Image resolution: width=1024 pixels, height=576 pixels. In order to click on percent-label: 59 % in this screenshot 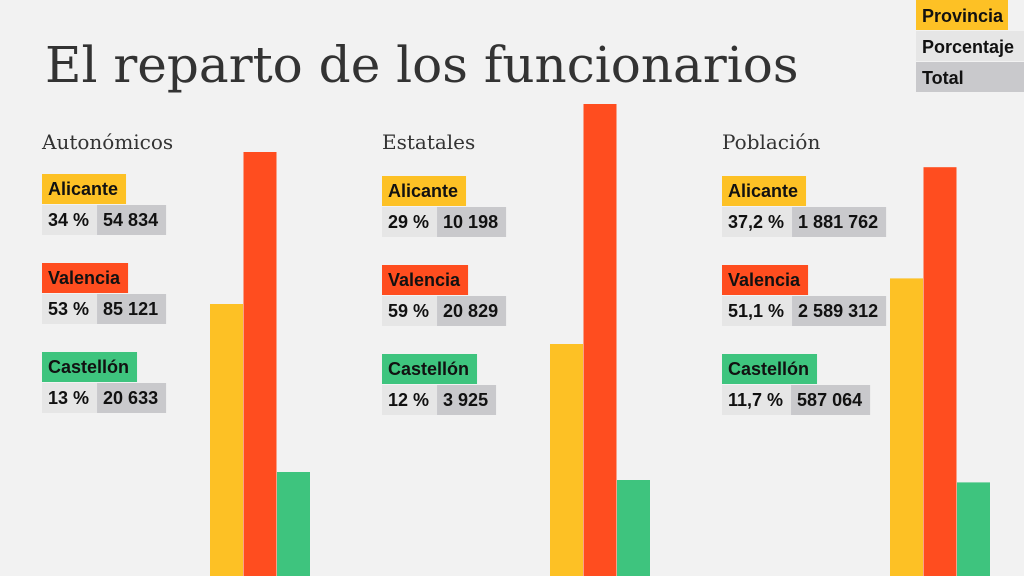, I will do `click(408, 311)`.